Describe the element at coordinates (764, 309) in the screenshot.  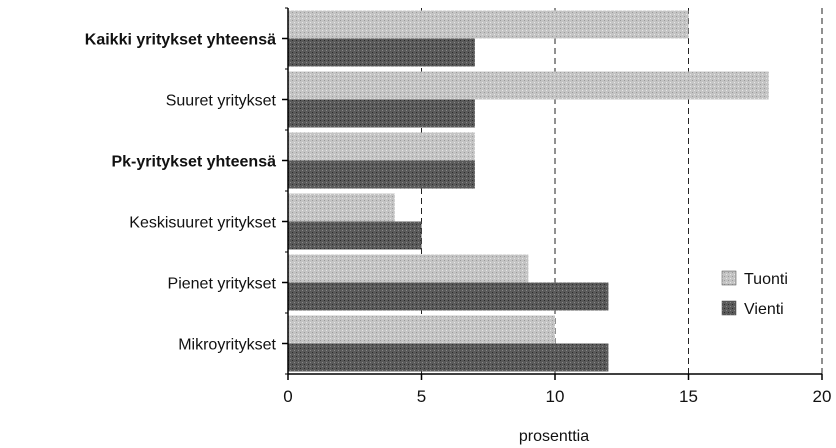
I see `legend-label-vienti: Vienti` at that location.